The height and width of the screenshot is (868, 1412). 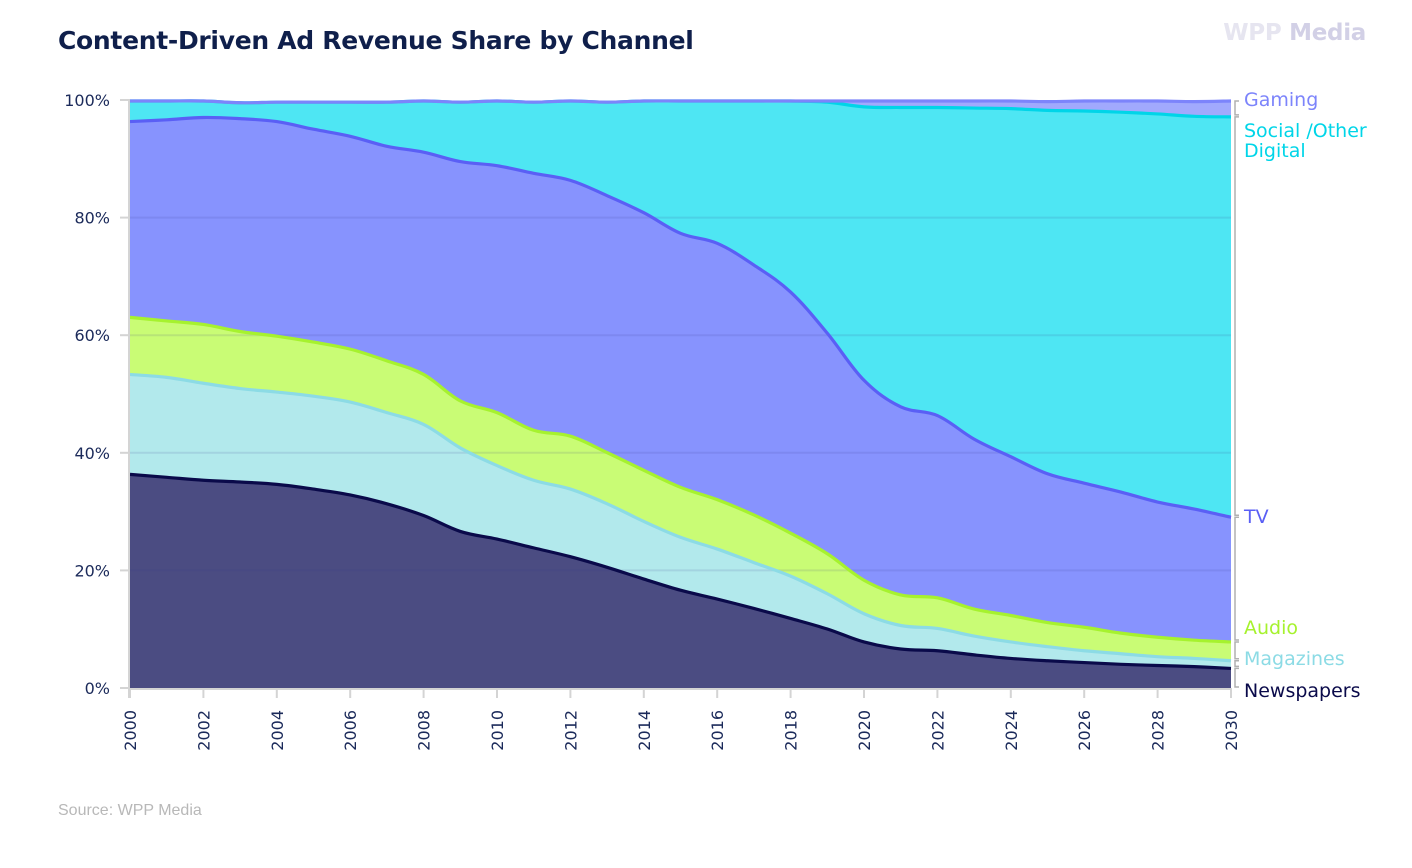 I want to click on series-label-line: TV, so click(x=1256, y=517).